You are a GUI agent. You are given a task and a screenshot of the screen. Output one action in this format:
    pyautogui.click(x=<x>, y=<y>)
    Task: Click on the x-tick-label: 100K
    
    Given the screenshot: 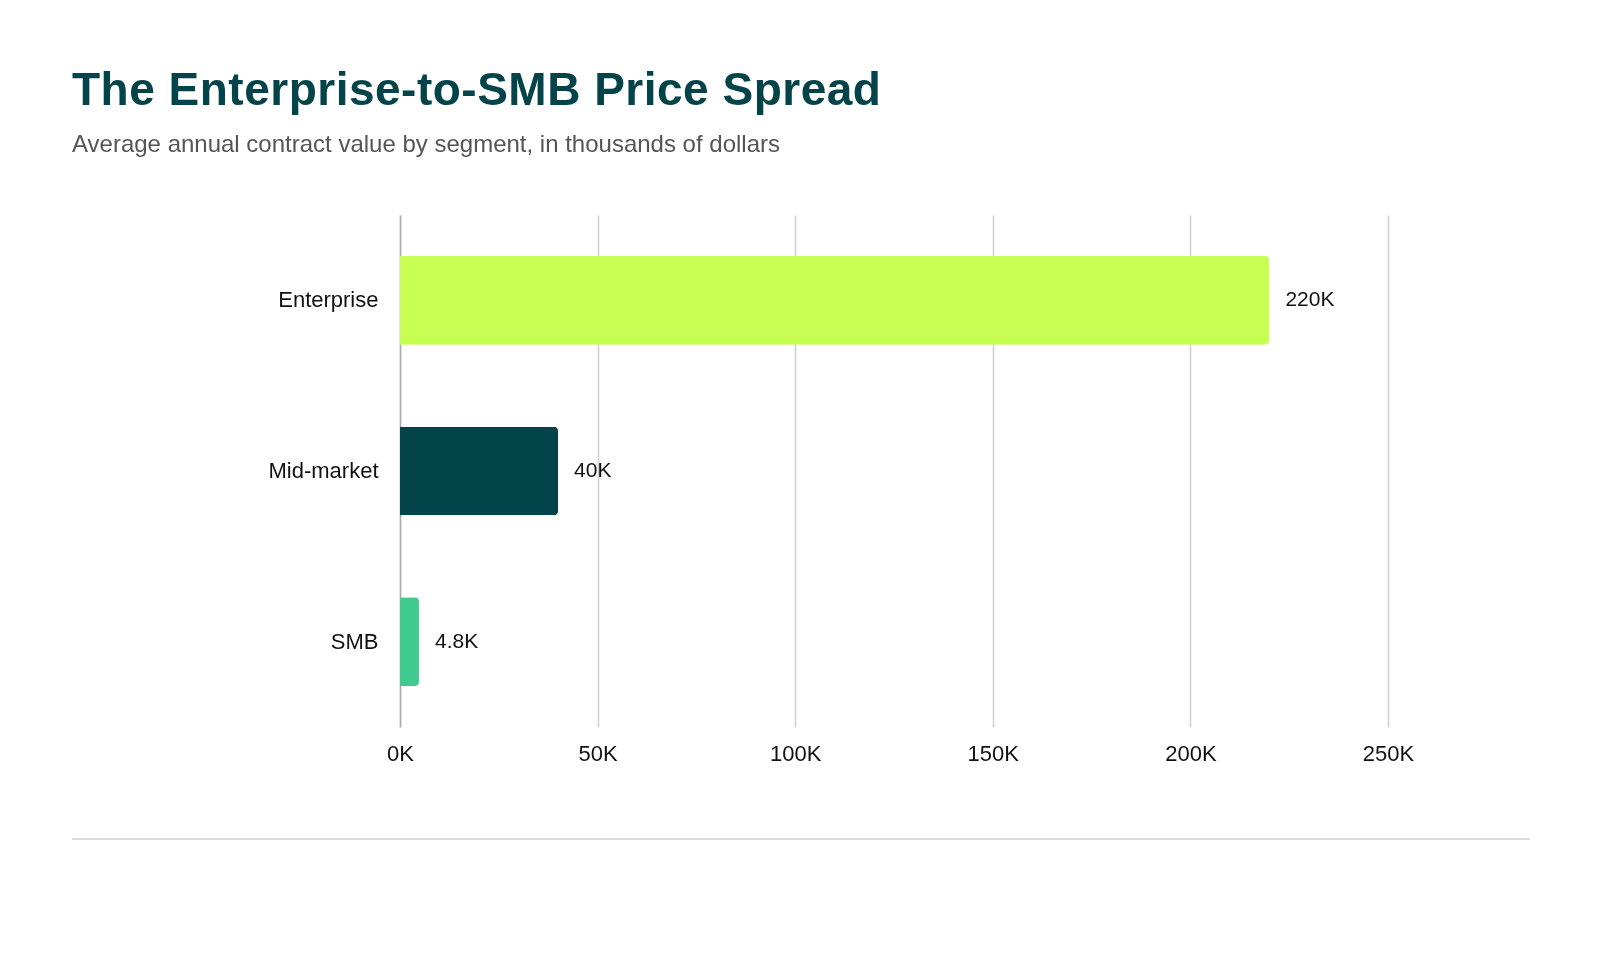 What is the action you would take?
    pyautogui.click(x=796, y=753)
    